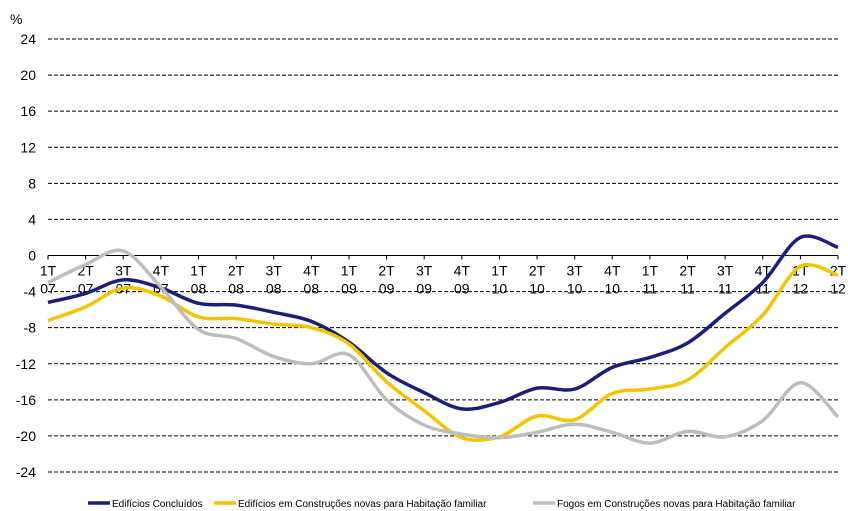  What do you see at coordinates (26, 472) in the screenshot?
I see `y-tick-label: -24` at bounding box center [26, 472].